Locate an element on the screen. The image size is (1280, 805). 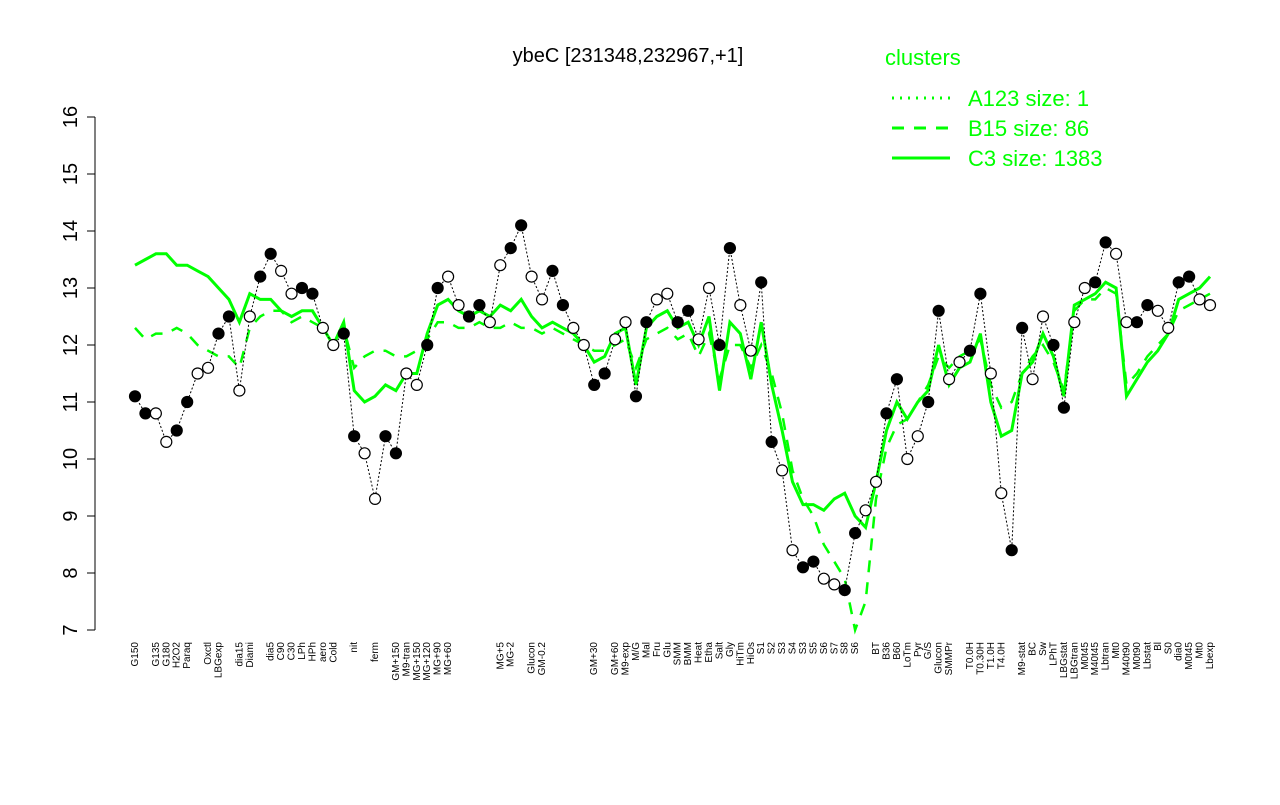
x-tick-label: S2 is located at coordinates (772, 648).